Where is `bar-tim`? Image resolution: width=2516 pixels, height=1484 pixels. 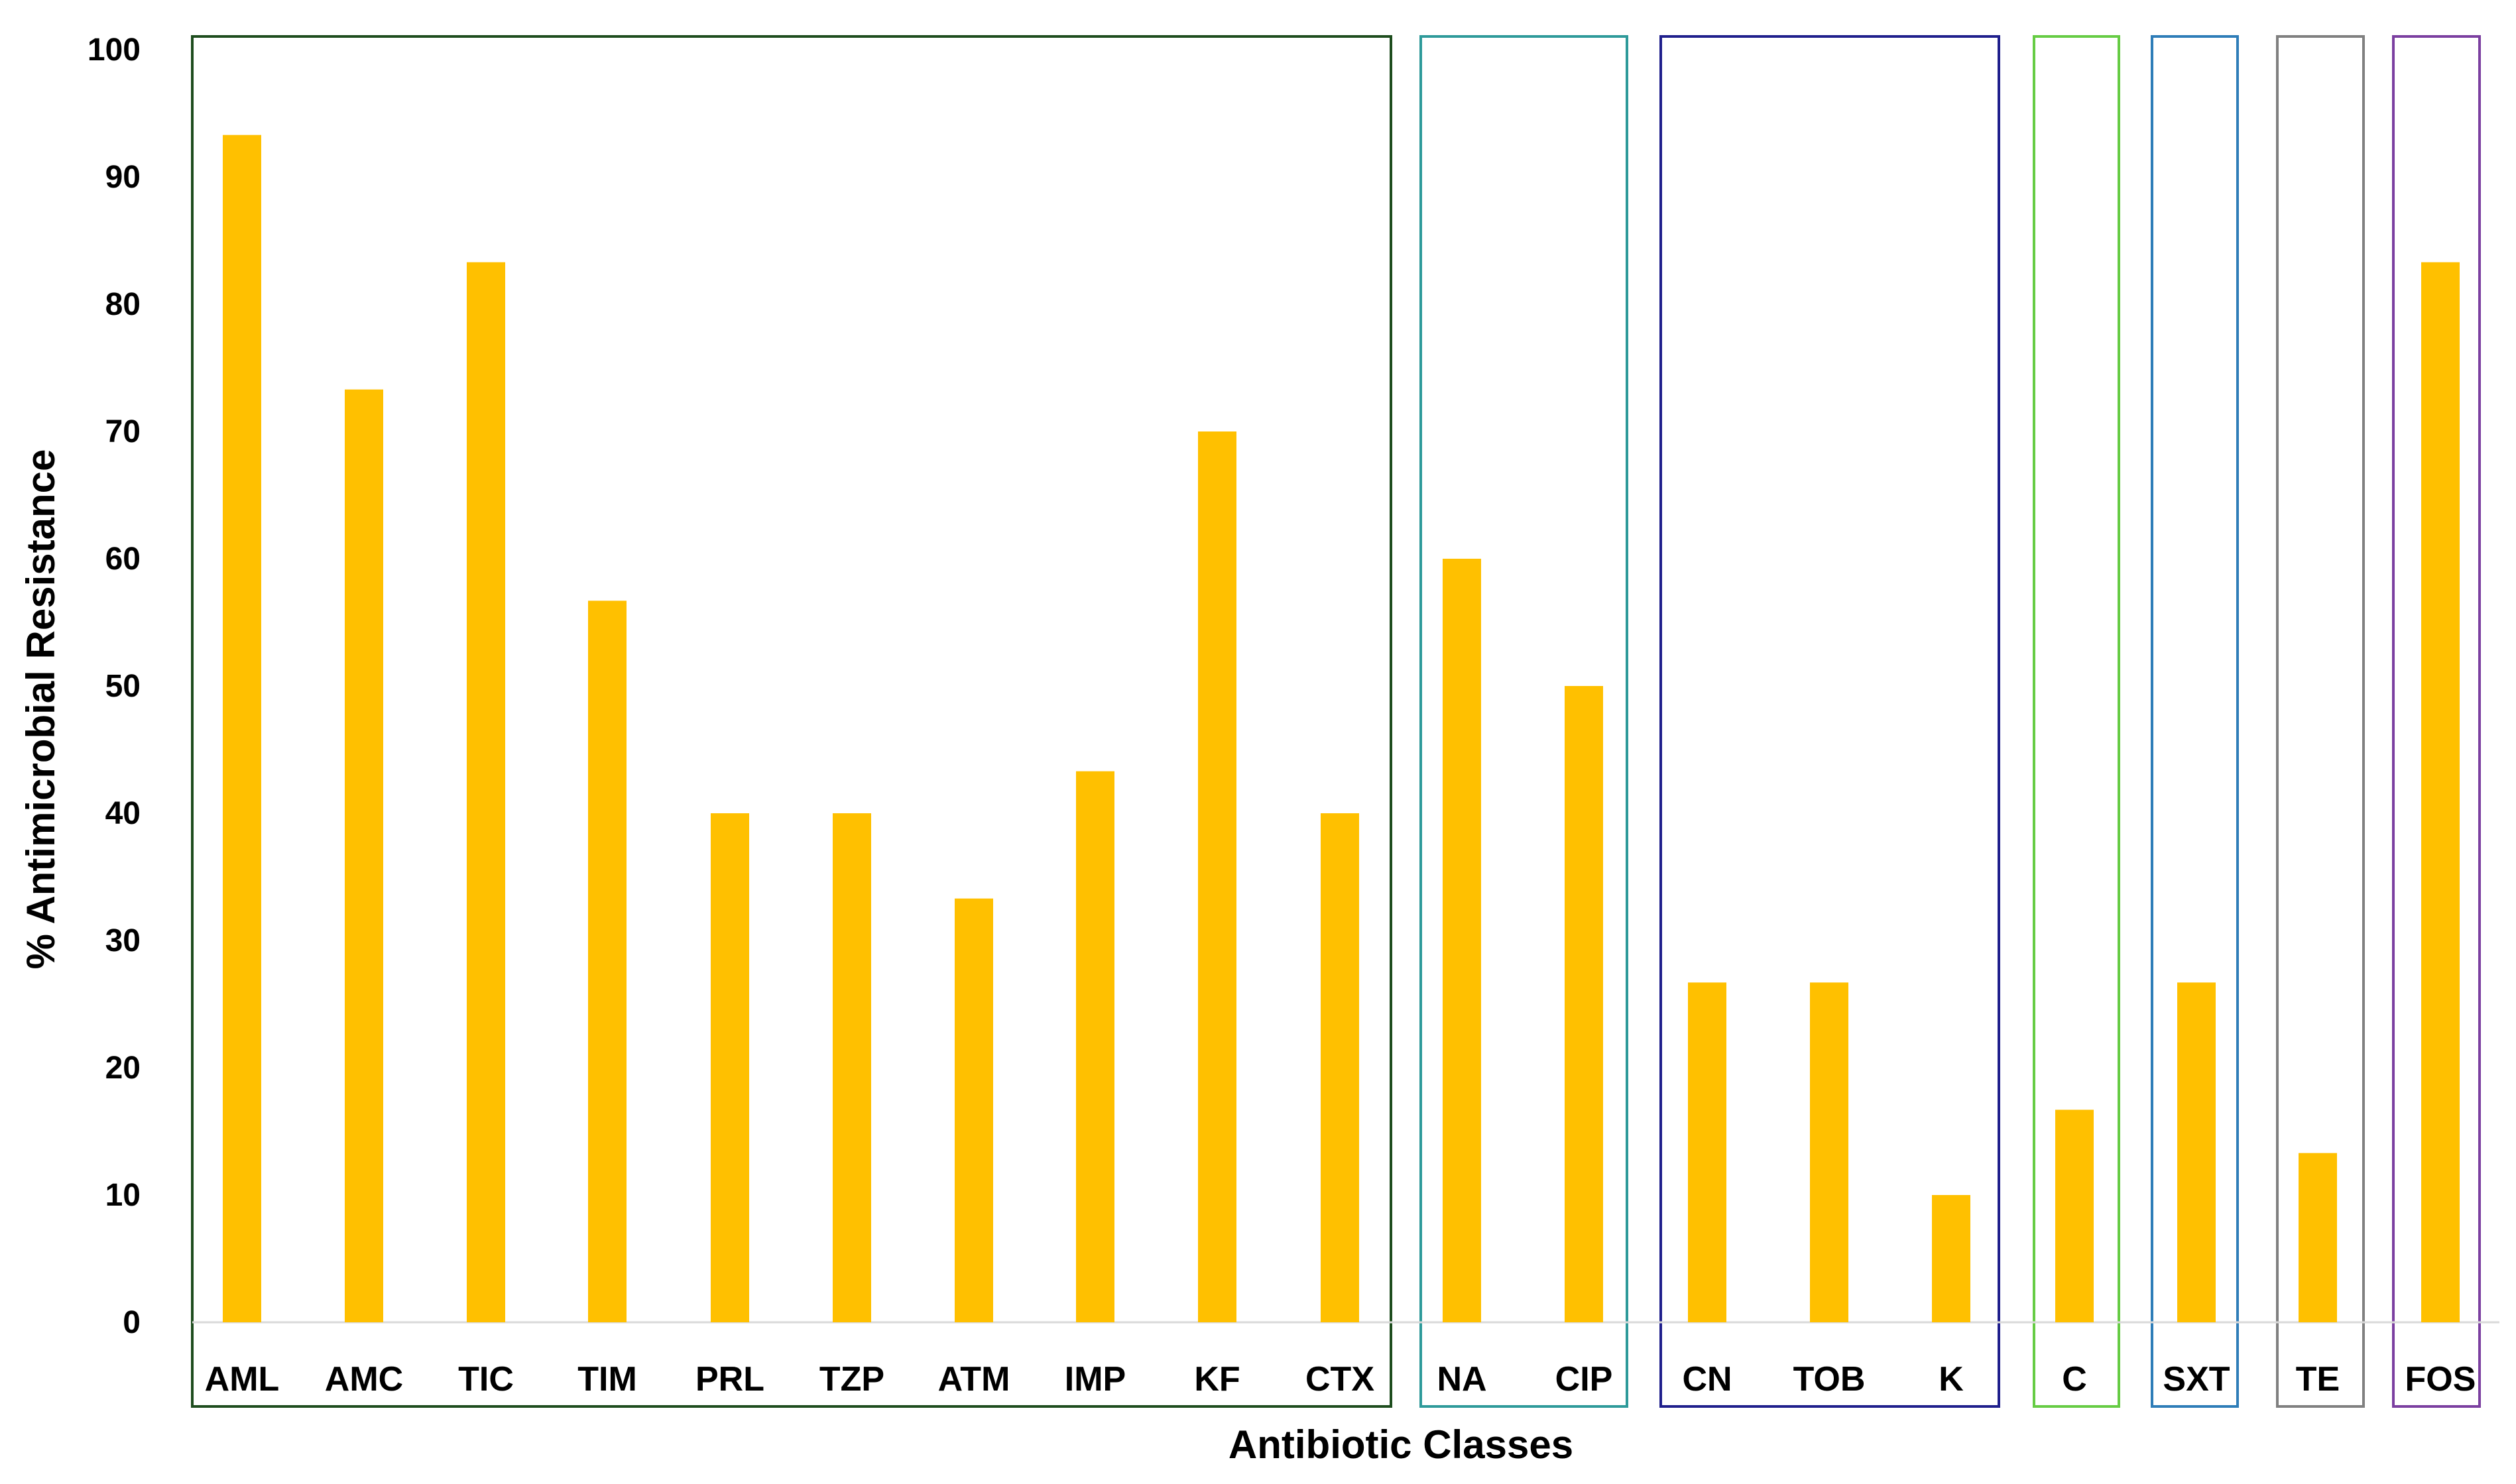 bar-tim is located at coordinates (607, 961).